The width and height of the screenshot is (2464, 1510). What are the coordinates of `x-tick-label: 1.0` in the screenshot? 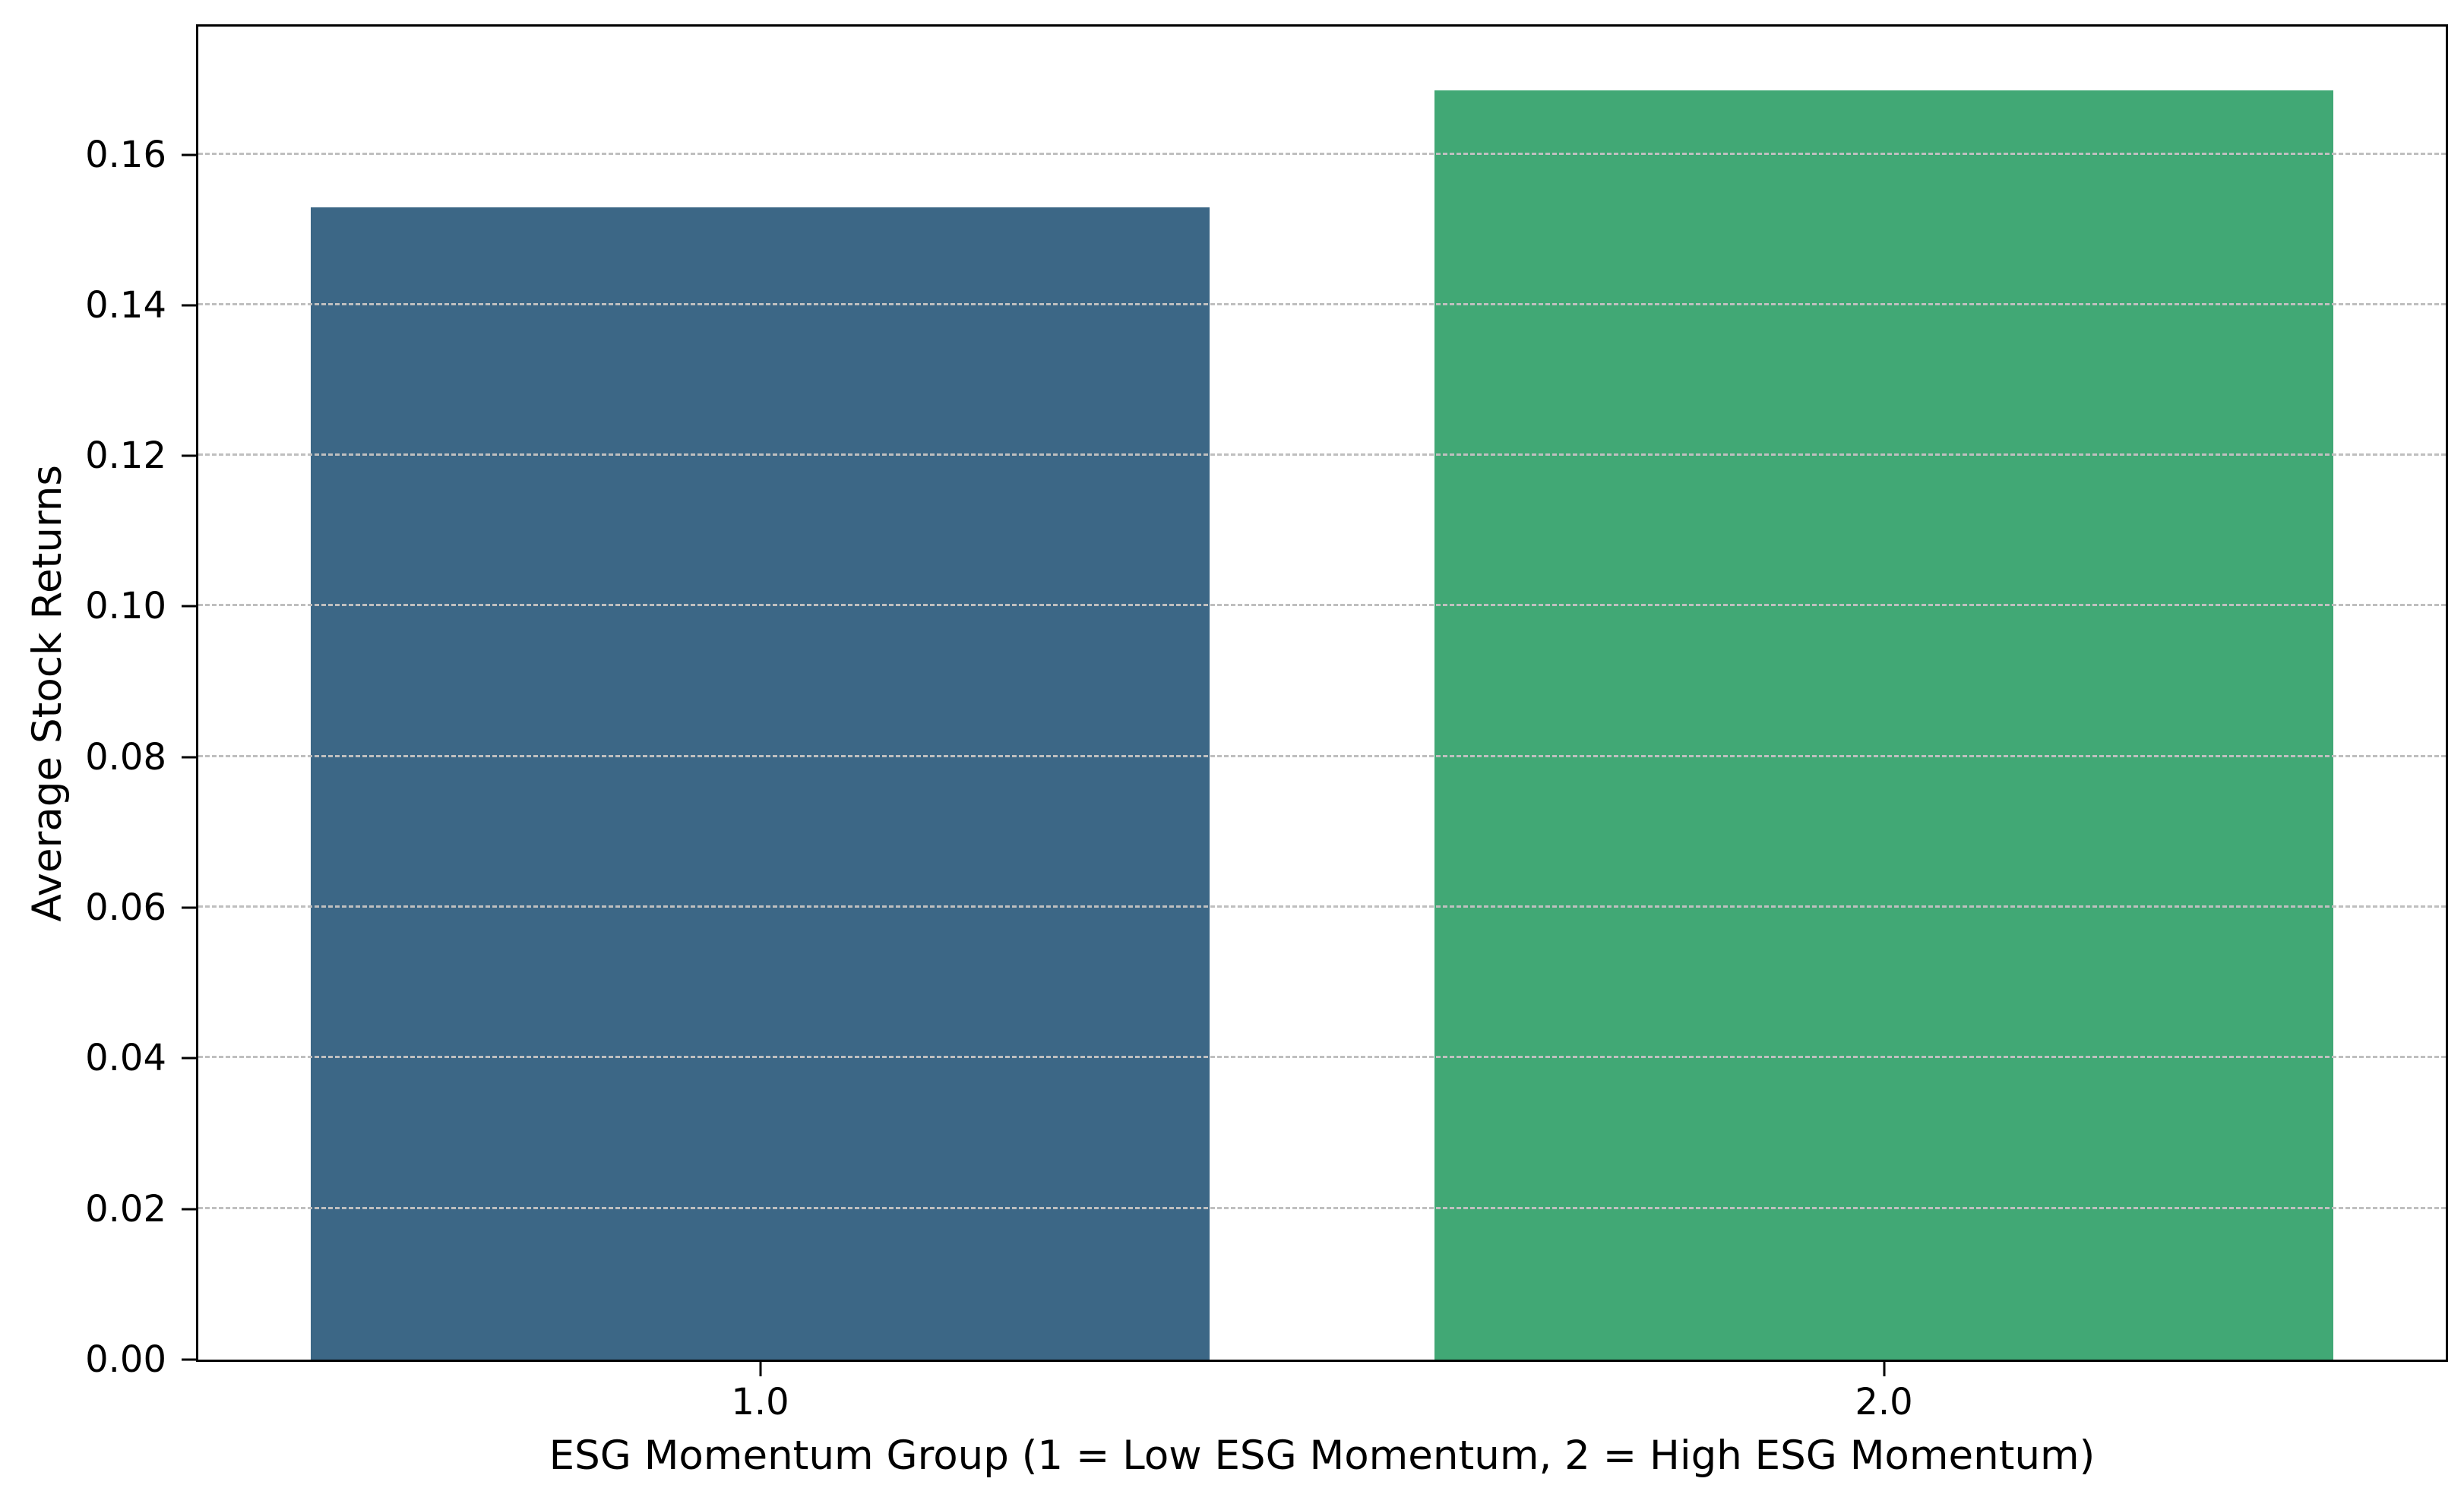 It's located at (760, 1402).